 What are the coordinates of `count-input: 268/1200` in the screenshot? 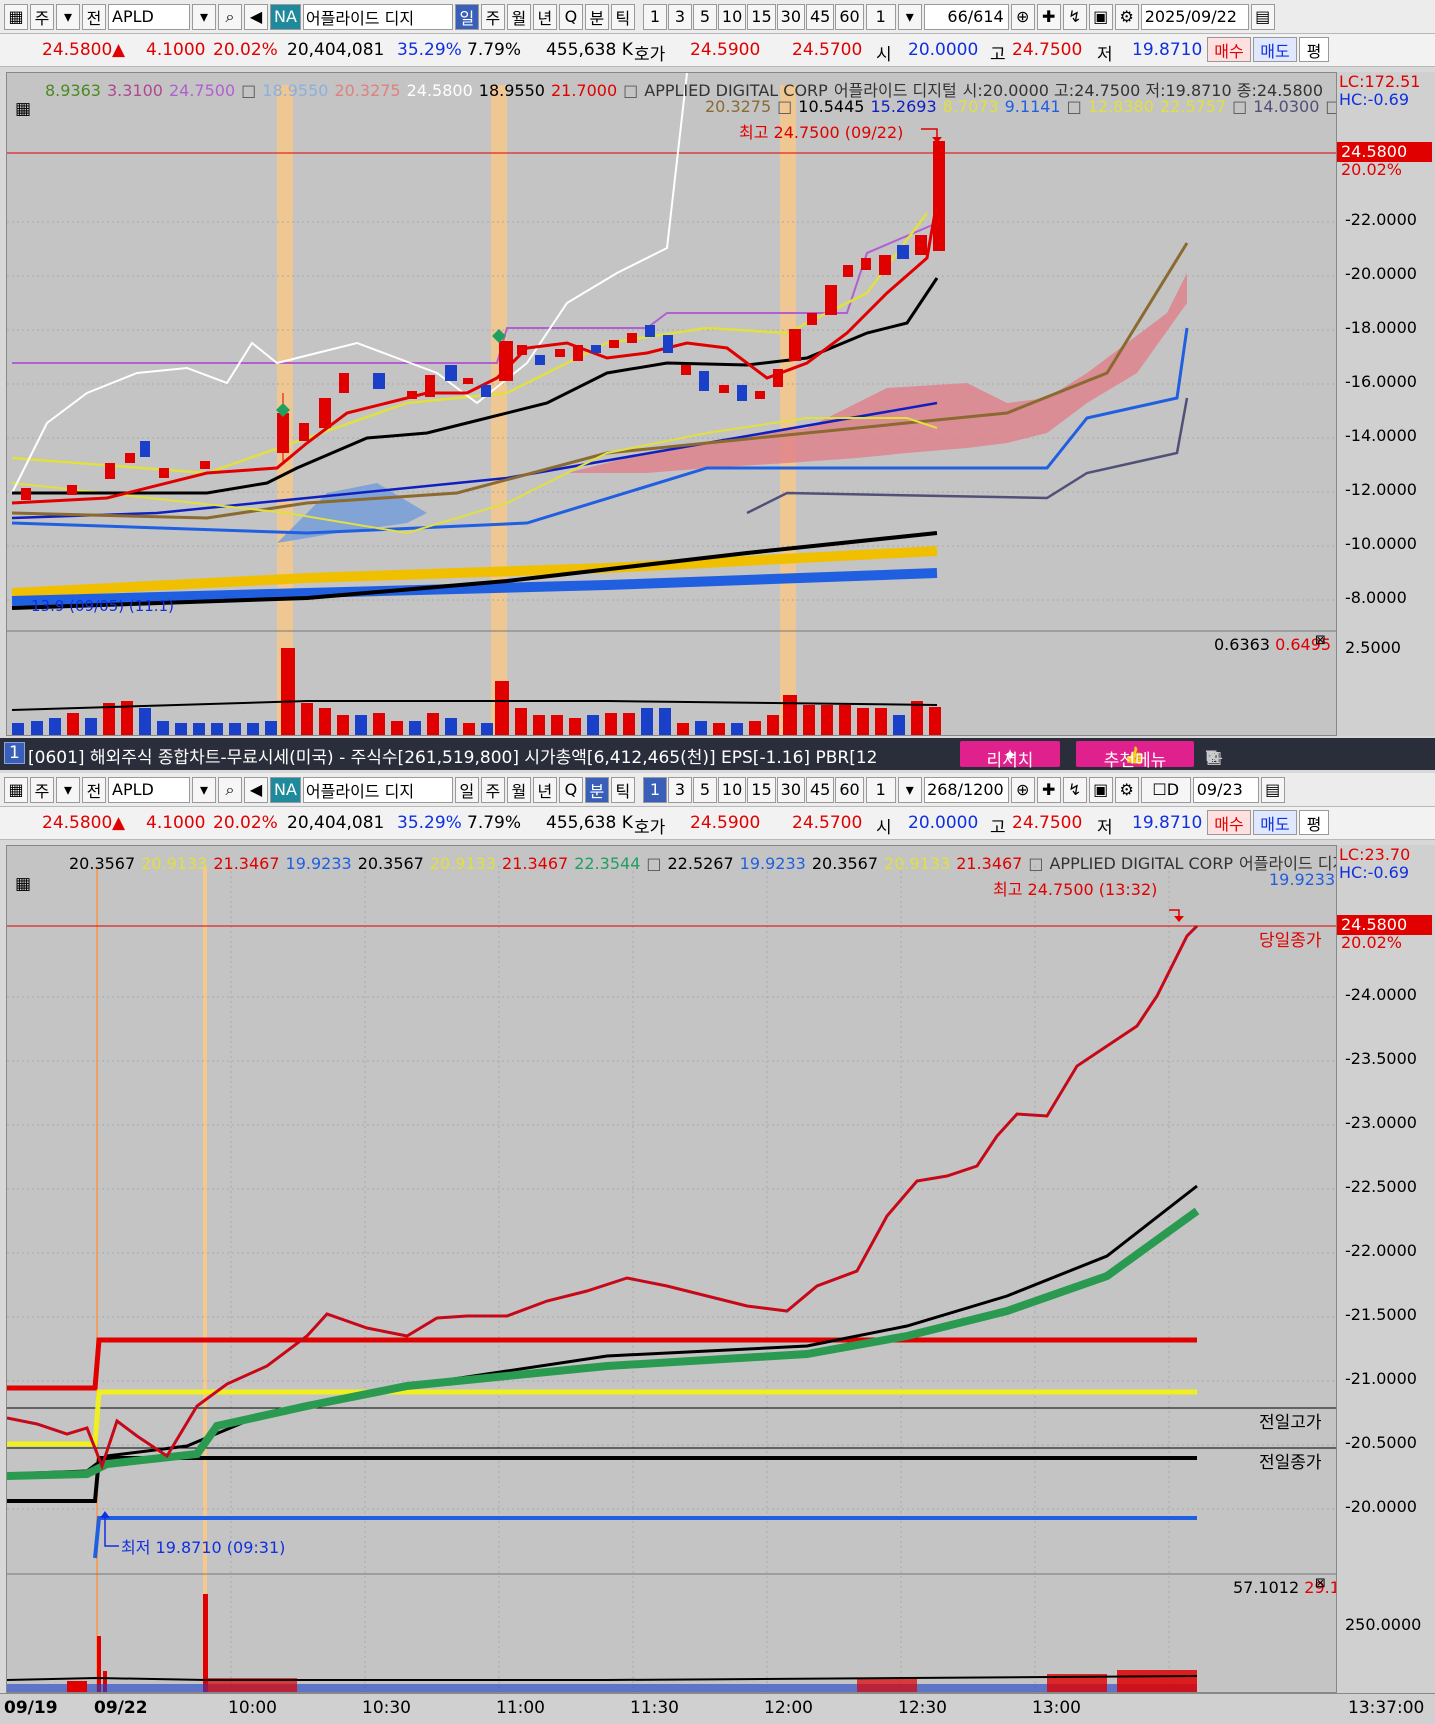 It's located at (966, 789).